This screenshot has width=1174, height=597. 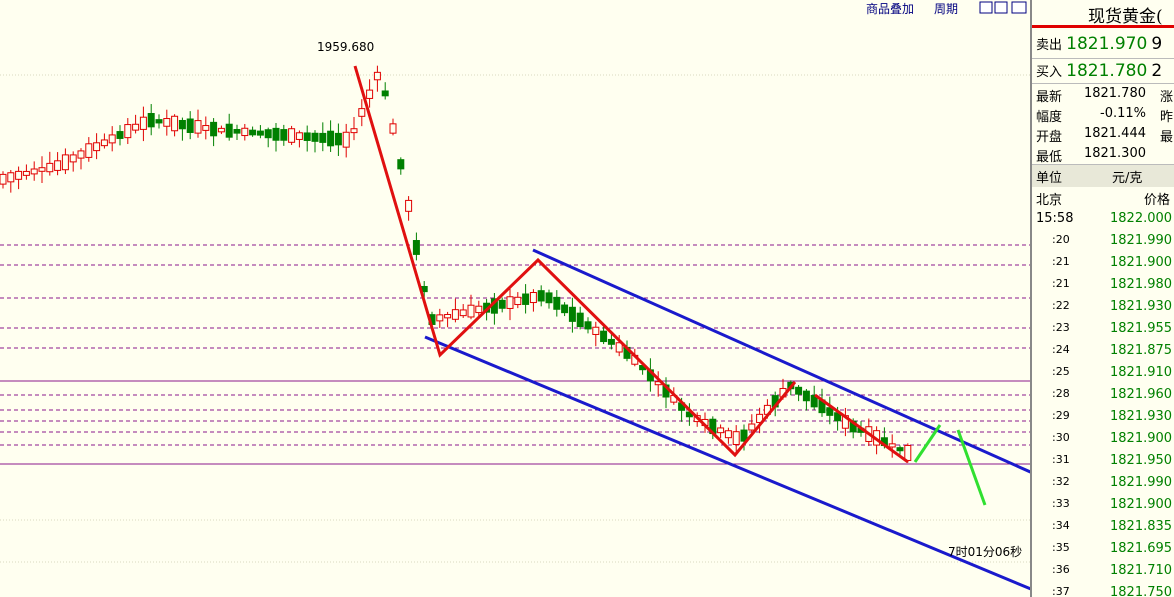 I want to click on tick-time: :36, so click(x=1061, y=569).